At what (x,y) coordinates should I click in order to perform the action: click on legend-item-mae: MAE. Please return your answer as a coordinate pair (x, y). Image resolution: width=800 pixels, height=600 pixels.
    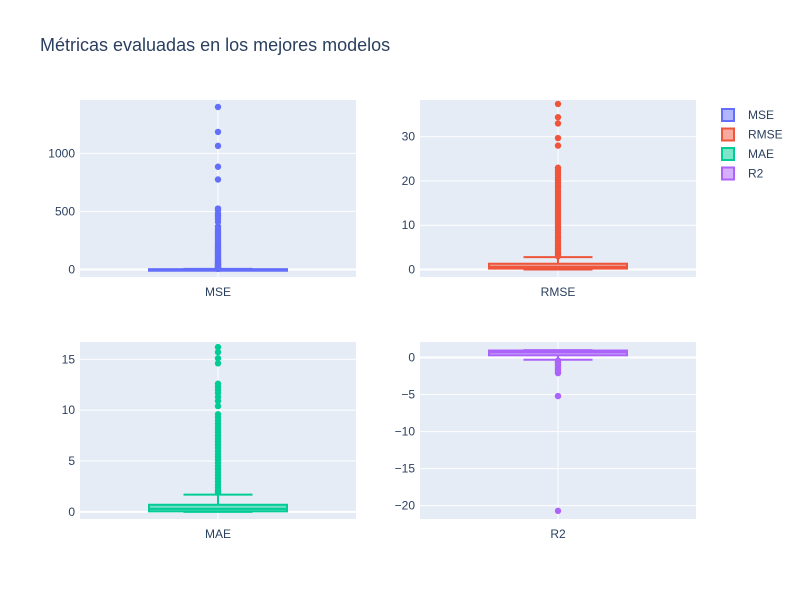
    Looking at the image, I should click on (747, 154).